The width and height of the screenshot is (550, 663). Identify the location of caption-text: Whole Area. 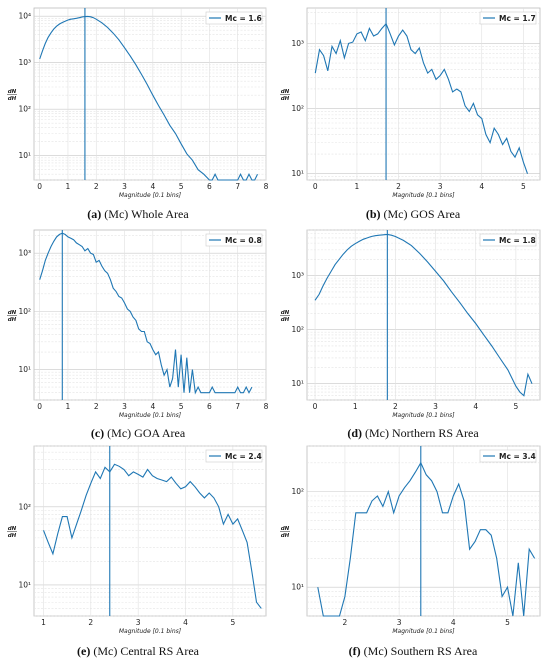
(158, 214).